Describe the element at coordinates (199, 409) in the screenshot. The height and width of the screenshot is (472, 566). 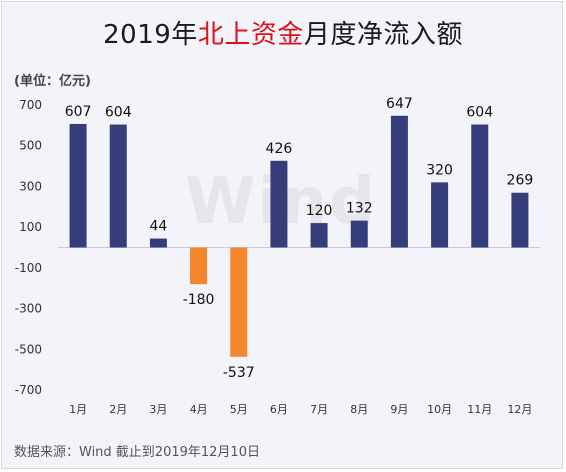
I see `x-tick-label: 4月` at that location.